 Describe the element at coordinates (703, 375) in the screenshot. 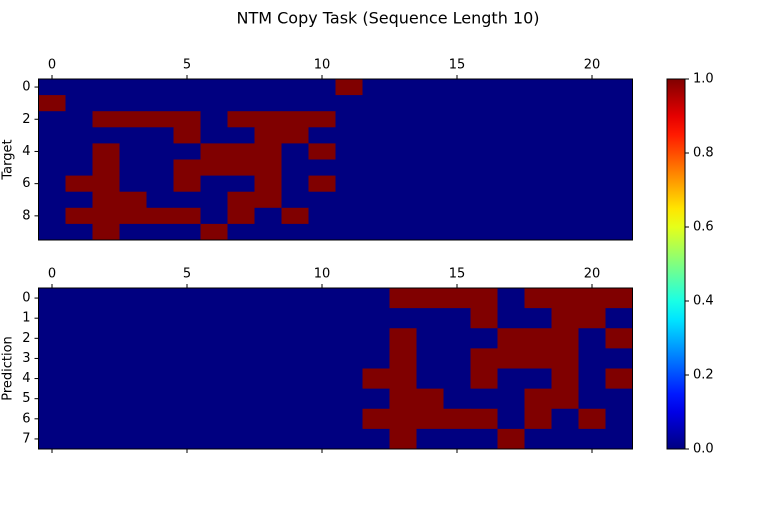

I see `colorbar-tick-label: 0.2` at that location.